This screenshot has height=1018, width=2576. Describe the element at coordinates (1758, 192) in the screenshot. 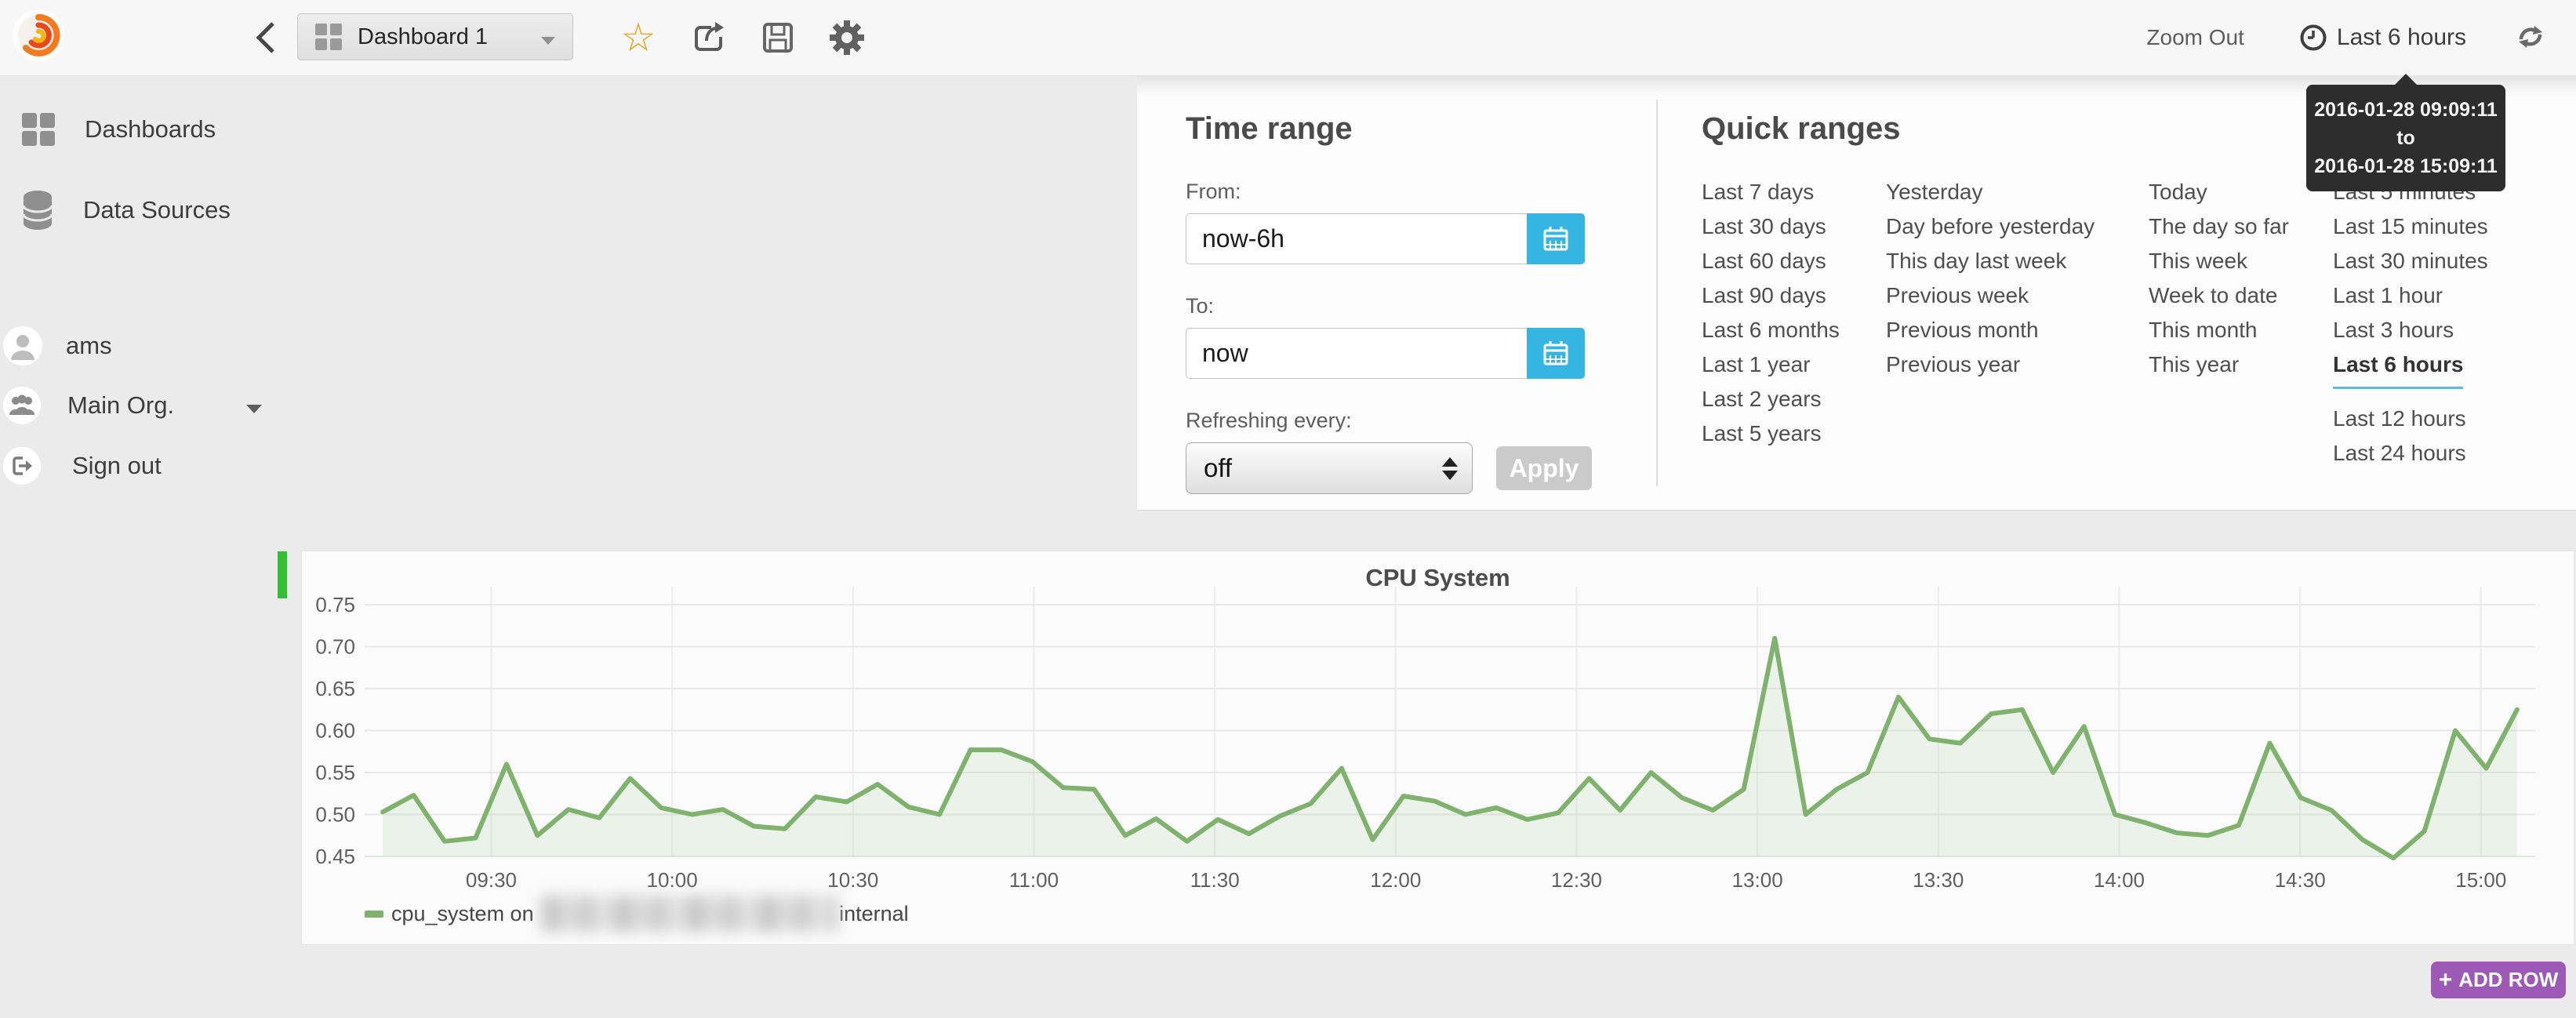

I see `quick-range-item: Last 7 days` at that location.